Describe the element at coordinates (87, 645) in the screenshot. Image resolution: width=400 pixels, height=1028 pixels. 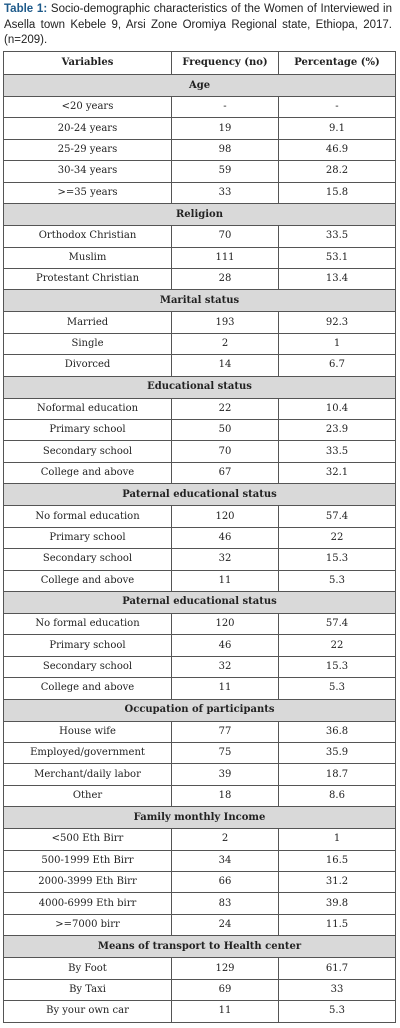
I see `row-variable-cell: Primary school` at that location.